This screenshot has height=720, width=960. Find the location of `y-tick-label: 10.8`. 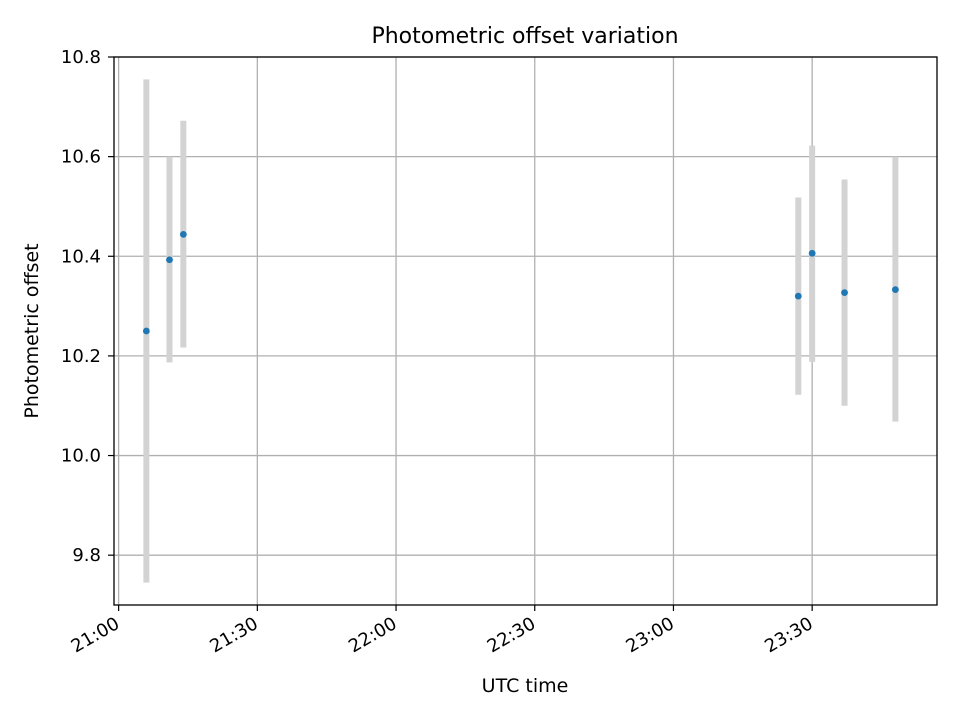

y-tick-label: 10.8 is located at coordinates (81, 57).